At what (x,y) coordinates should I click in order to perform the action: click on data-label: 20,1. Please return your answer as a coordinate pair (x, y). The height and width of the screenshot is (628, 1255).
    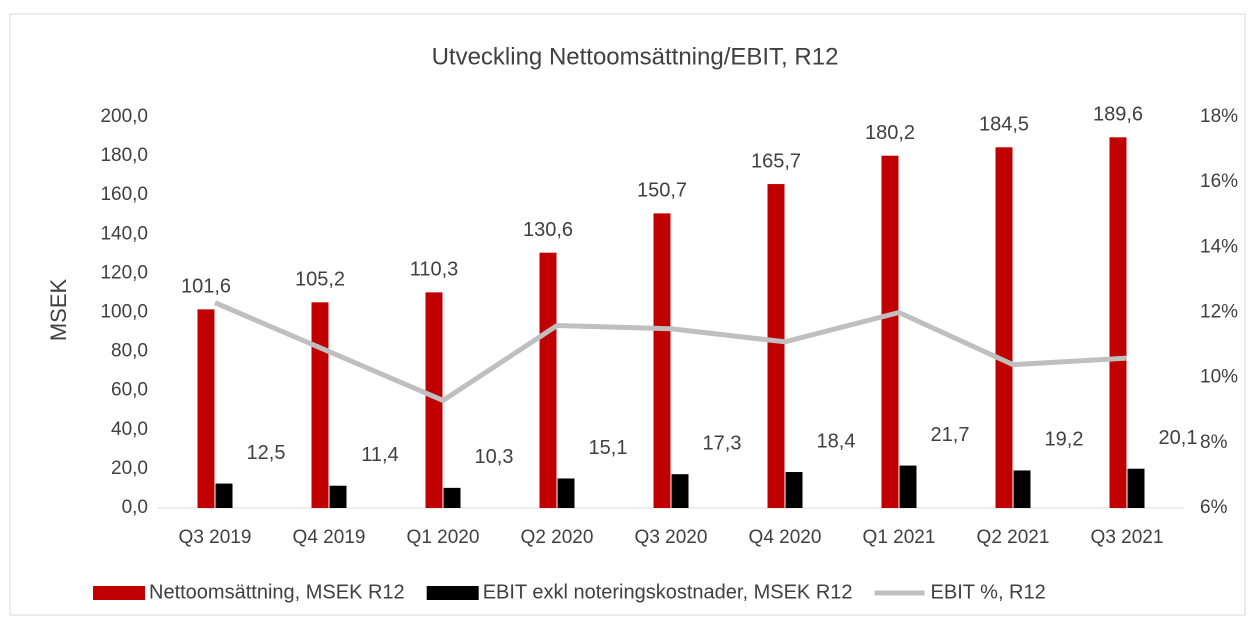
    Looking at the image, I should click on (1178, 438).